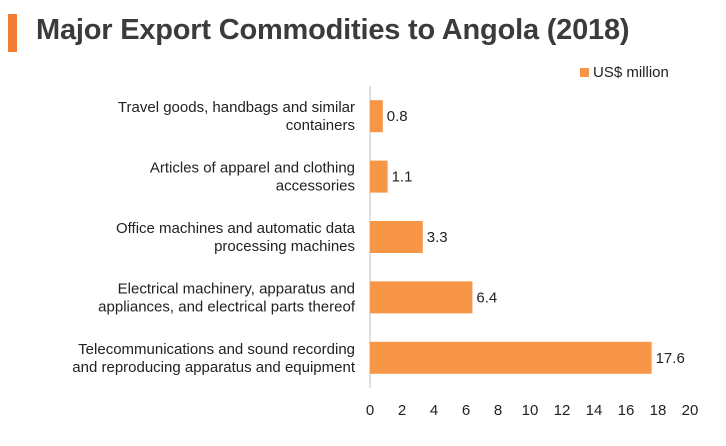  Describe the element at coordinates (658, 410) in the screenshot. I see `x-tick-label: 18` at that location.